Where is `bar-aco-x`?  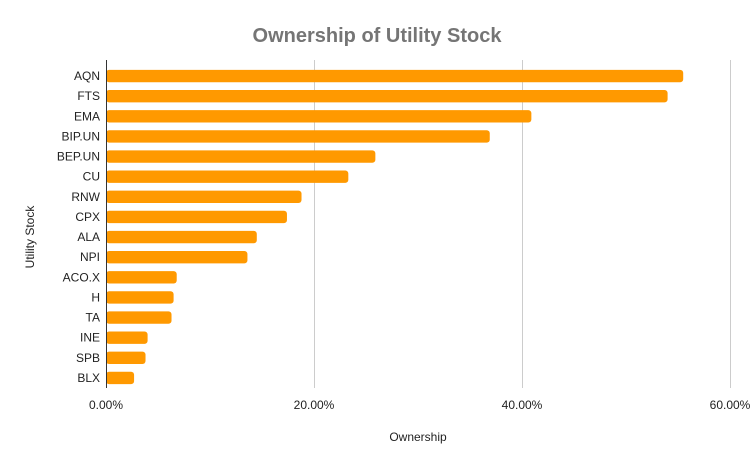 bar-aco-x is located at coordinates (141, 277).